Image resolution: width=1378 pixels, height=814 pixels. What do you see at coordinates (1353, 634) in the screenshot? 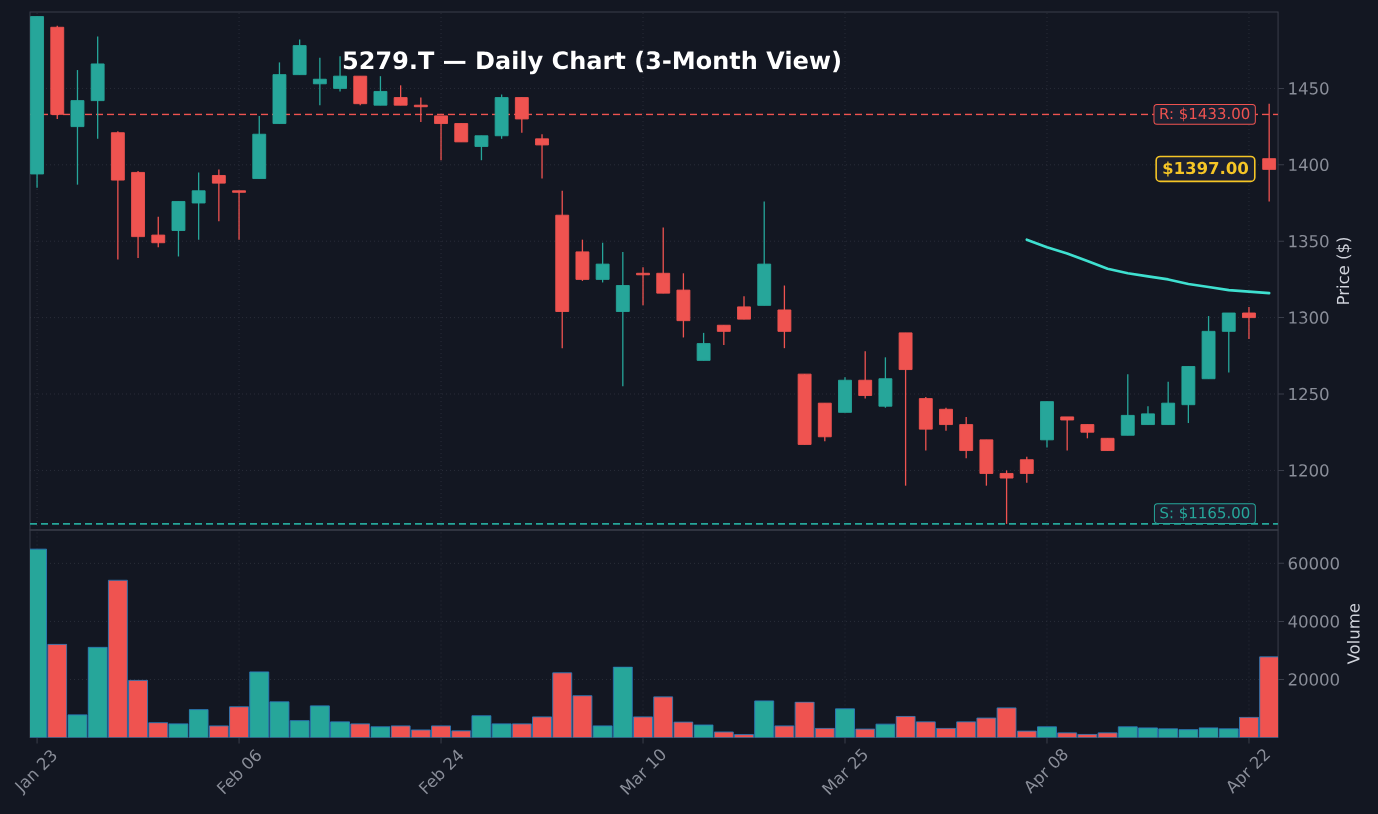
I see `y-axis-title: Volume` at bounding box center [1353, 634].